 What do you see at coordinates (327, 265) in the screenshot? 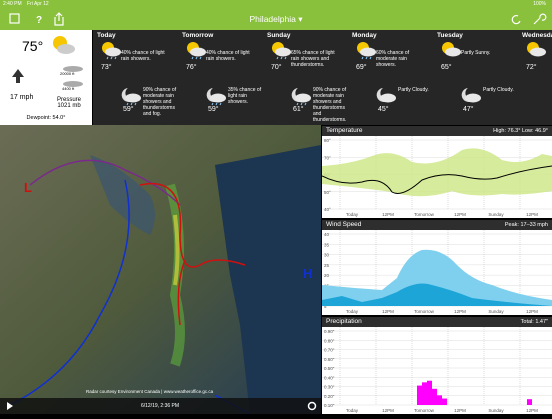
I see `y-tick-label: 25` at bounding box center [327, 265].